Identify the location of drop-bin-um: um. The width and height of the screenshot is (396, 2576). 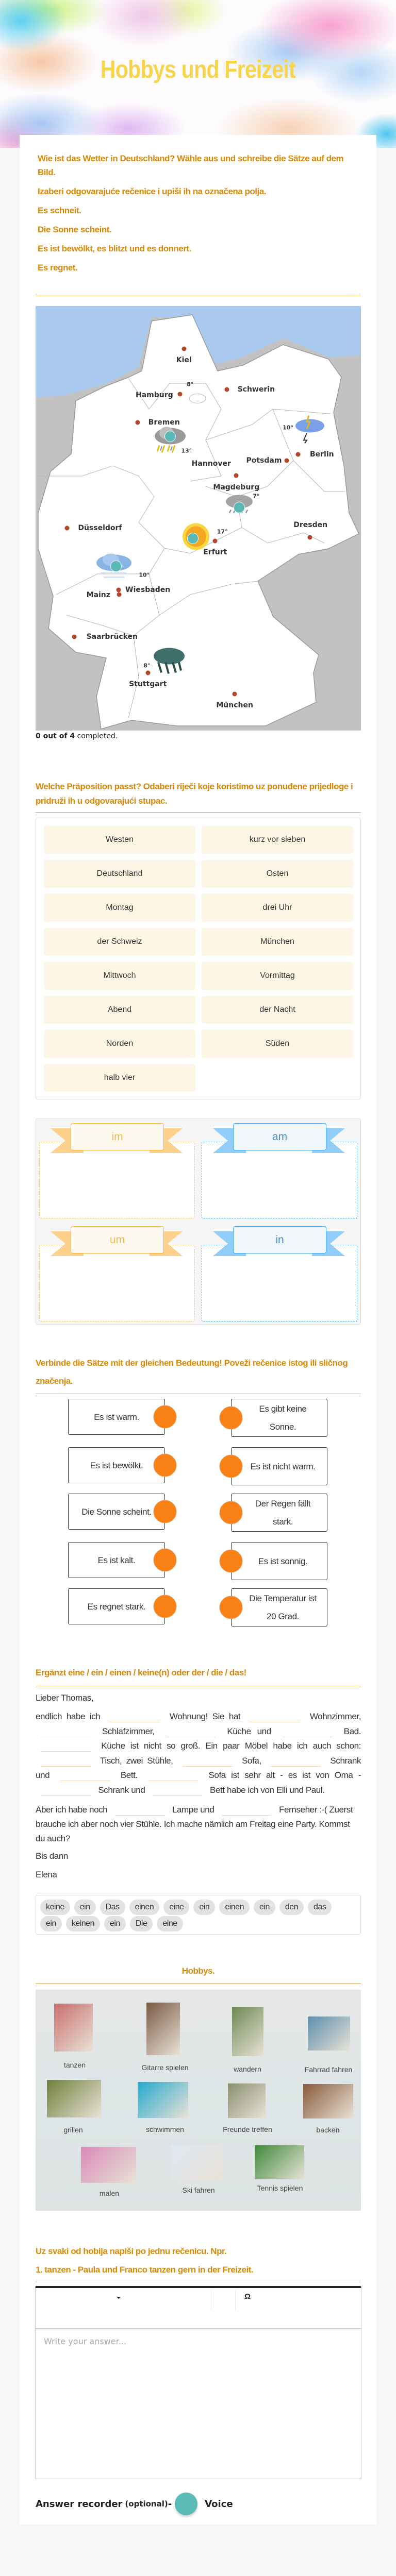
(117, 1274).